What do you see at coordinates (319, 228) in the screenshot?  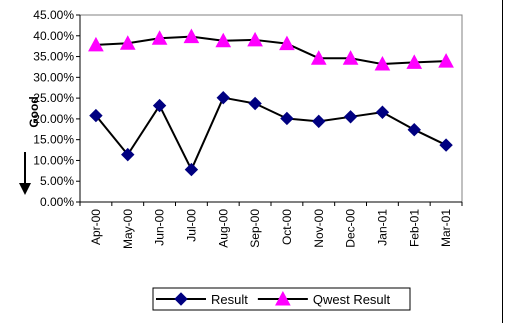 I see `x-tick-label: Nov-00` at bounding box center [319, 228].